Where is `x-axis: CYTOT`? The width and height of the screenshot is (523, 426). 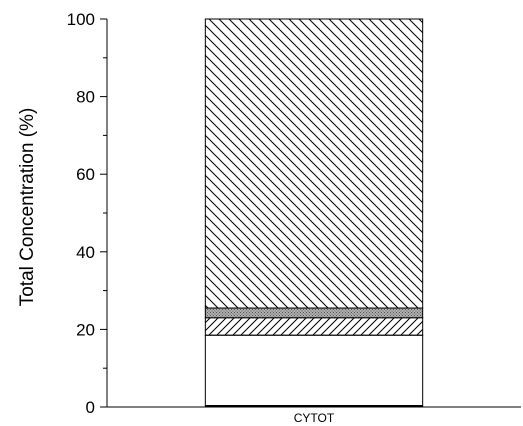 x-axis: CYTOT is located at coordinates (314, 418).